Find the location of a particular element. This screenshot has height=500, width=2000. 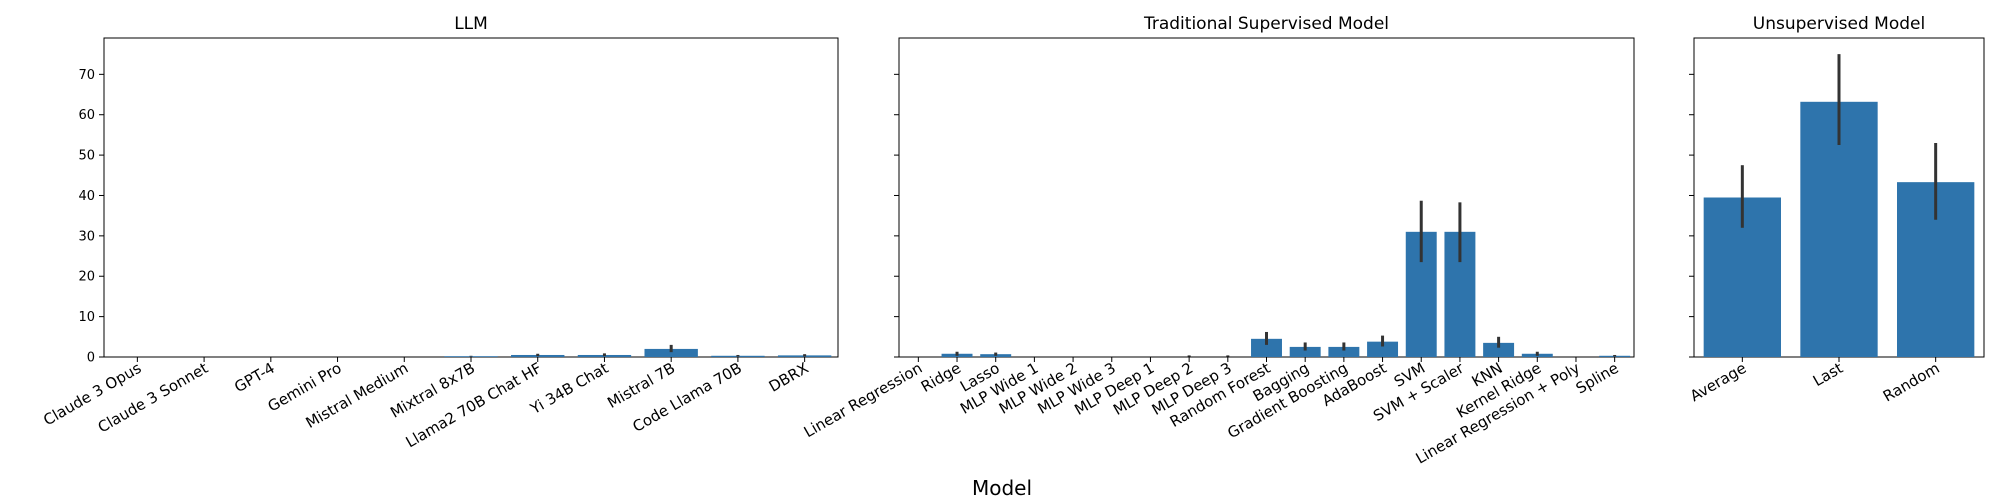

y-tick-label: 30 is located at coordinates (86, 236).